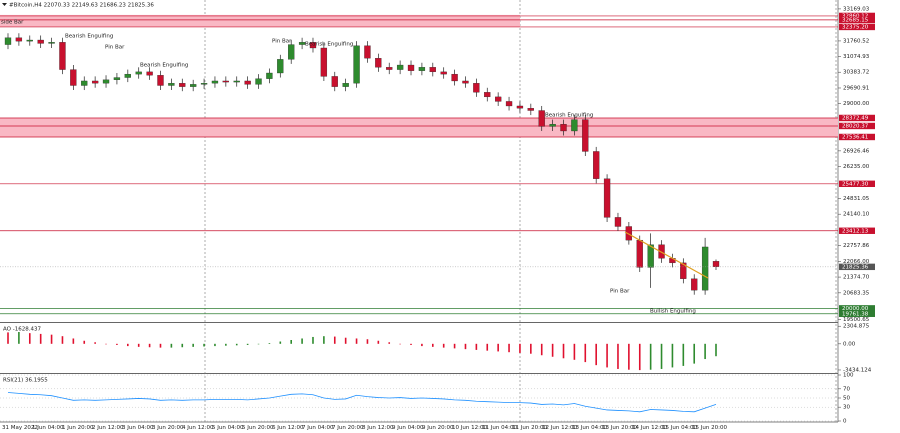 The image size is (900, 433). I want to click on pattern-annotation: side Bar, so click(12, 23).